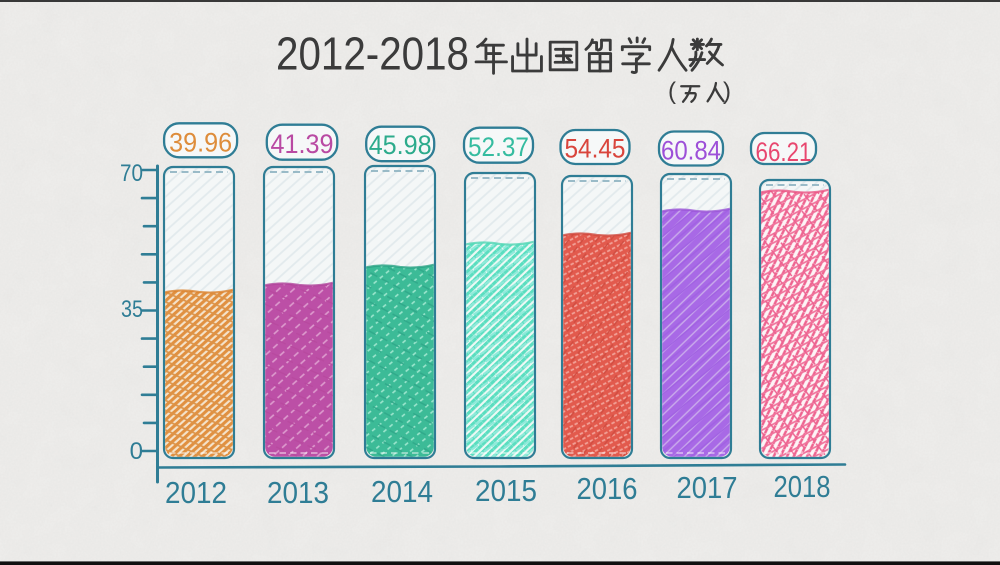 The height and width of the screenshot is (565, 1000). Describe the element at coordinates (136, 451) in the screenshot. I see `svg-text: 0` at that location.